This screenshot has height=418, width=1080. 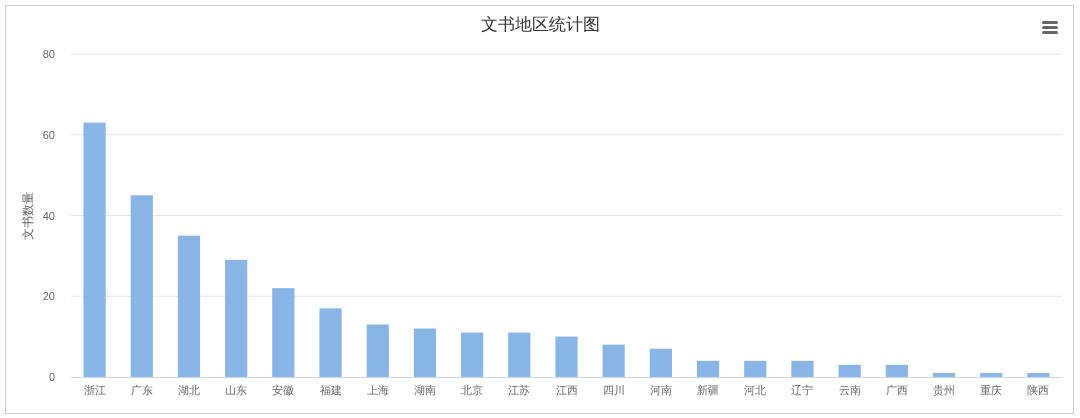 What do you see at coordinates (28, 215) in the screenshot?
I see `ylabel: 文书数量` at bounding box center [28, 215].